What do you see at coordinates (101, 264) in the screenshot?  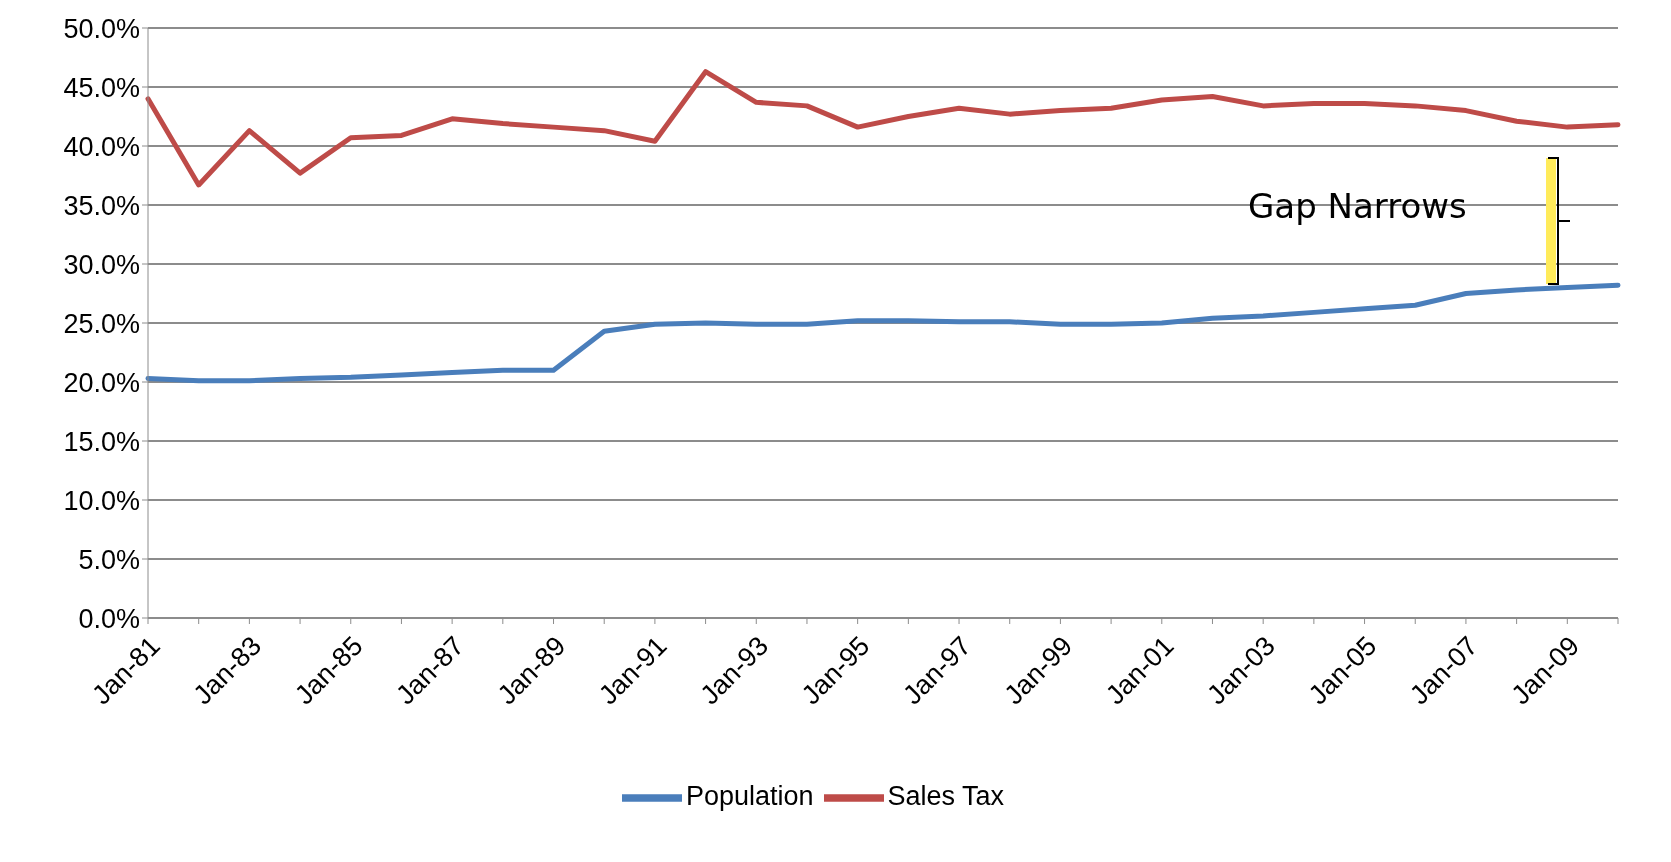 I see `y-tick-label: 30.0%` at bounding box center [101, 264].